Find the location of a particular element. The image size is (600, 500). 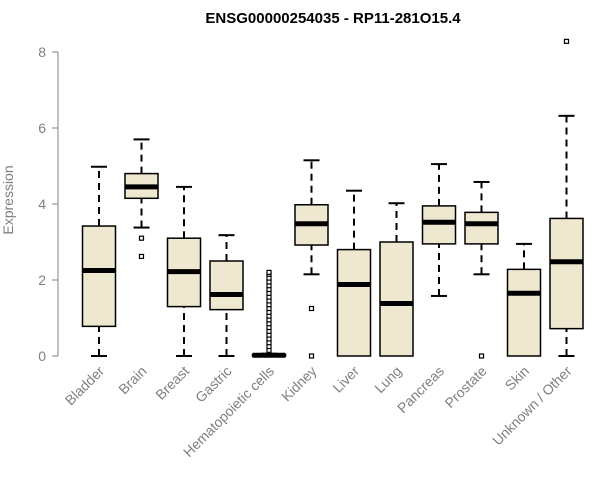

y-tick-label: 6 is located at coordinates (42, 128).